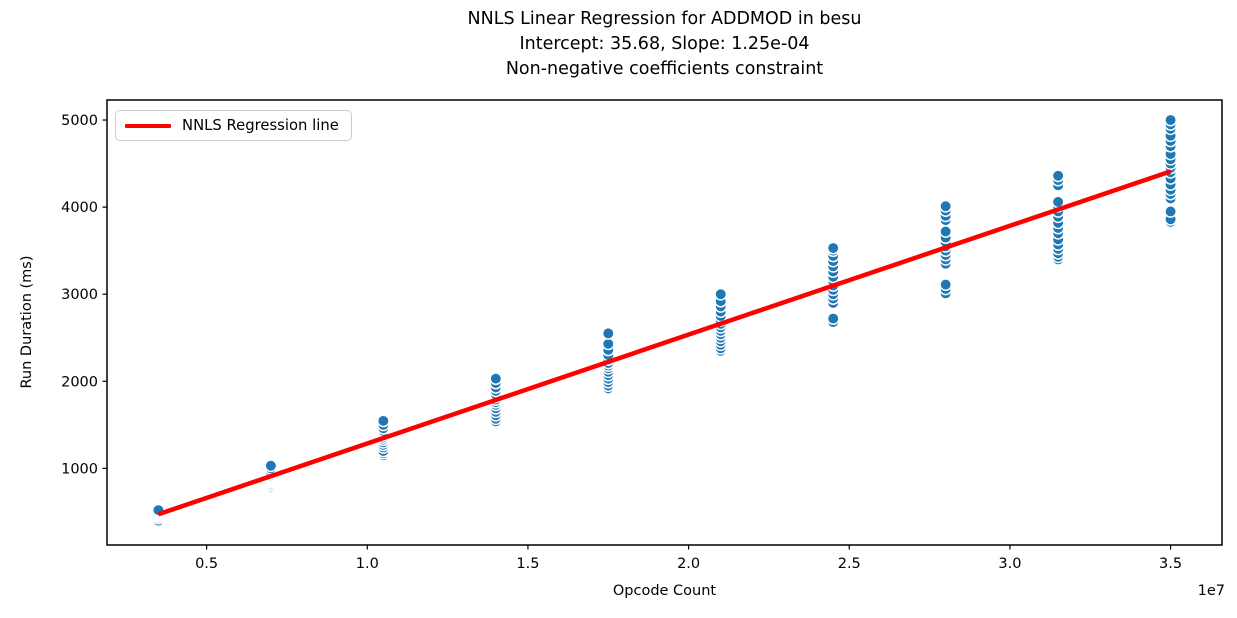 The width and height of the screenshot is (1237, 618). Describe the element at coordinates (367, 564) in the screenshot. I see `x-tick-label: 1.0` at that location.